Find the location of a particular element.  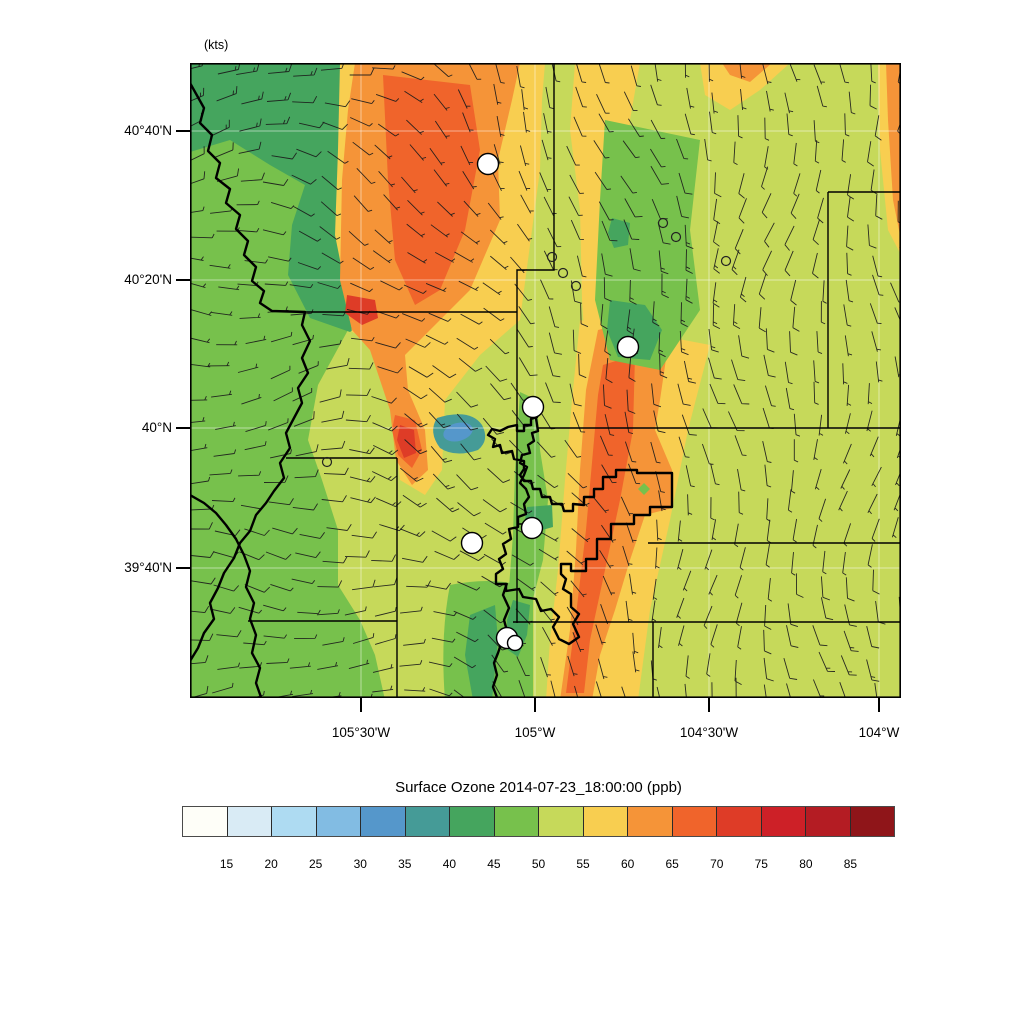

denver-city-boundary is located at coordinates (580, 528).